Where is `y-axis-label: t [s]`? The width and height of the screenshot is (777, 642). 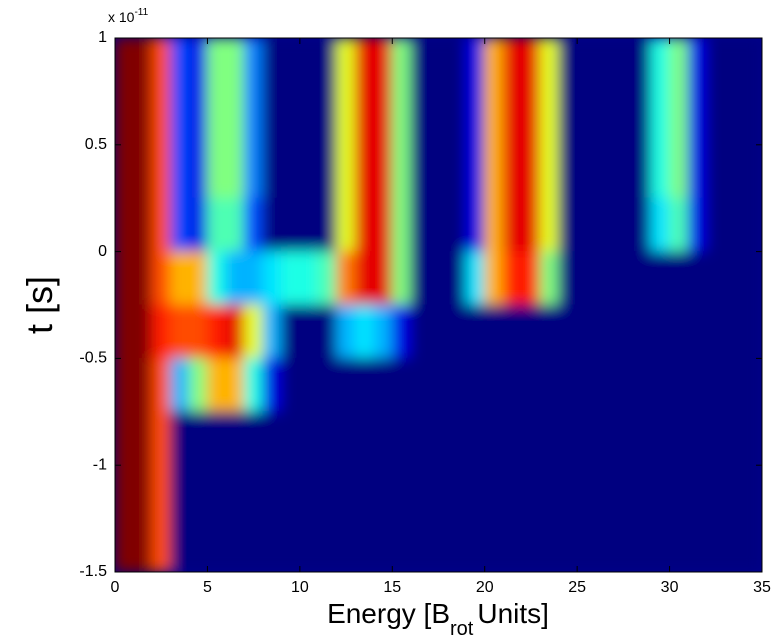
y-axis-label: t [s] is located at coordinates (39, 305).